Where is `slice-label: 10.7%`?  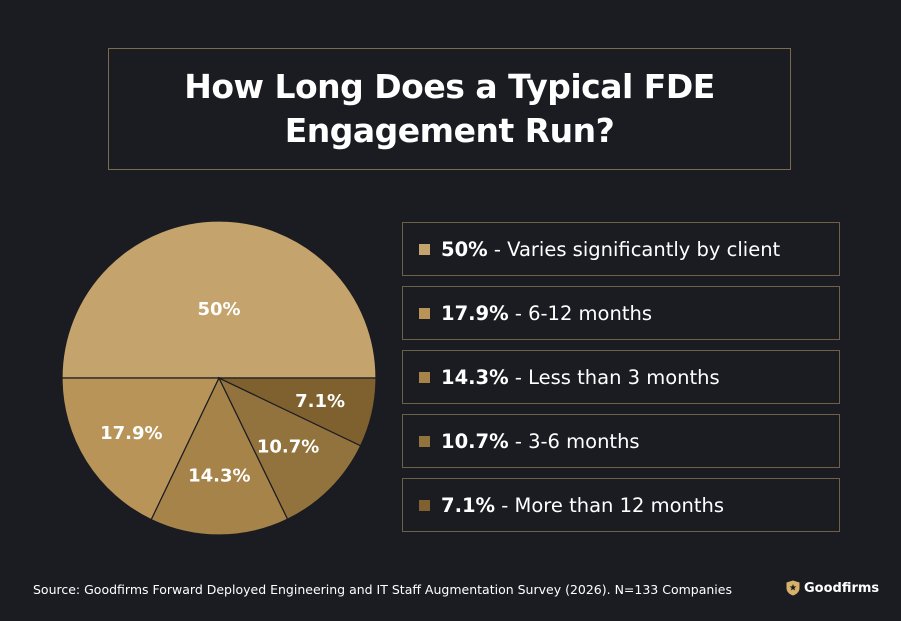
slice-label: 10.7% is located at coordinates (288, 447).